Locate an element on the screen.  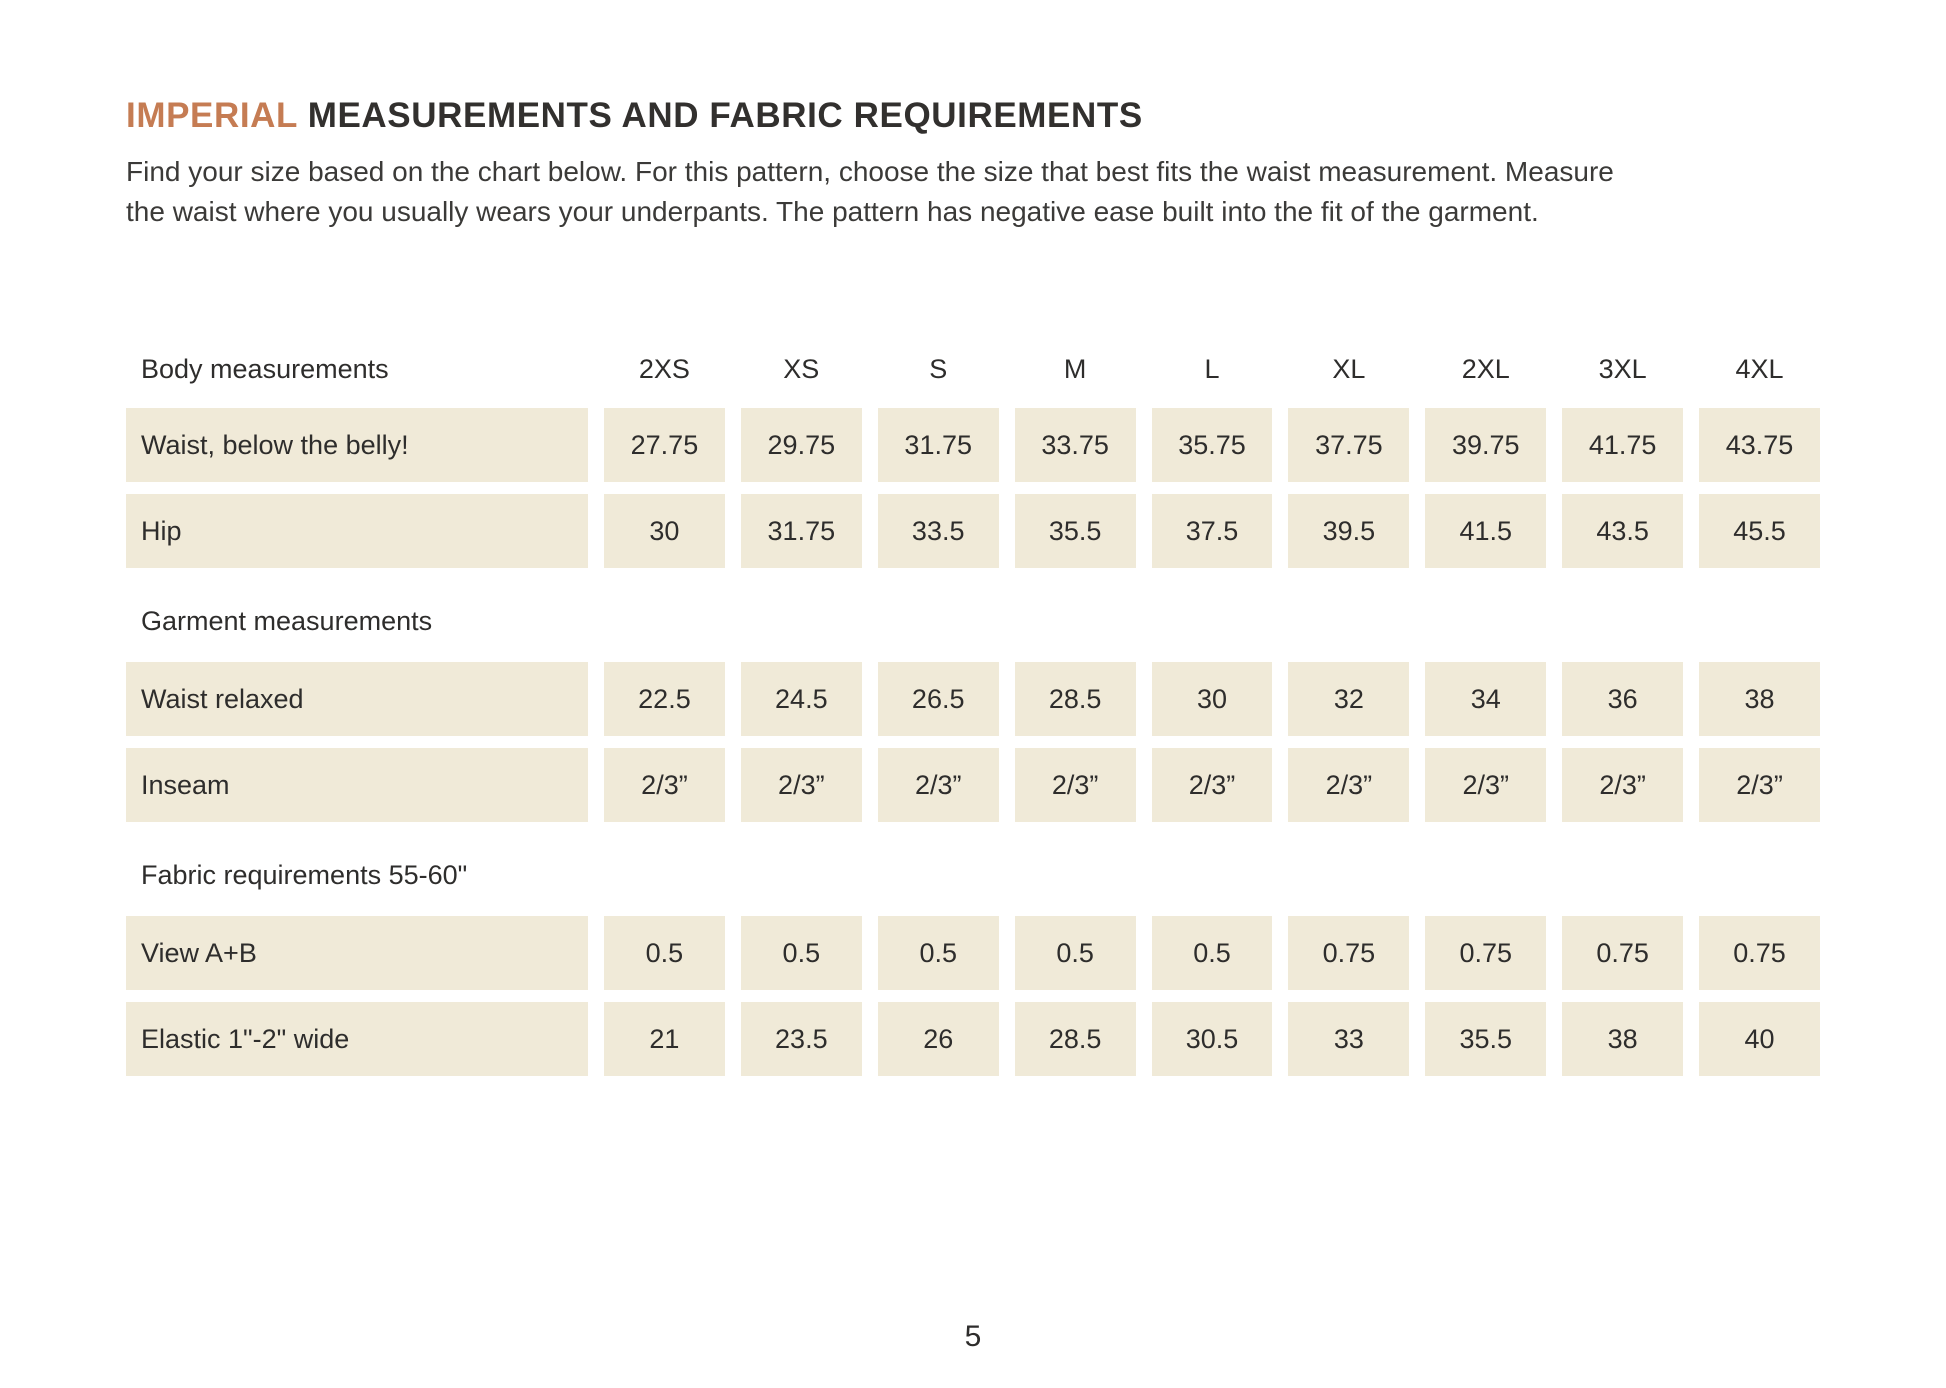
value-cell: 23.5 is located at coordinates (801, 1039).